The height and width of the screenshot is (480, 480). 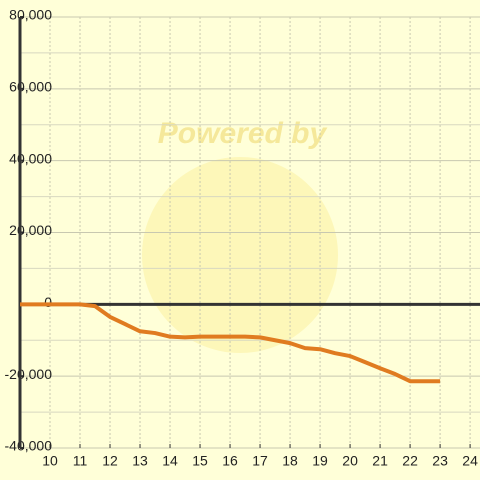 What do you see at coordinates (243, 133) in the screenshot?
I see `watermark-text: Powered by` at bounding box center [243, 133].